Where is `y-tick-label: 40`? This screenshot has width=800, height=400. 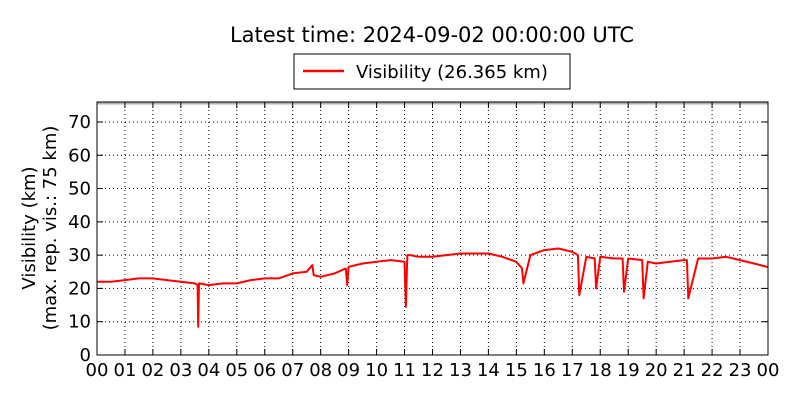
y-tick-label: 40 is located at coordinates (79, 222).